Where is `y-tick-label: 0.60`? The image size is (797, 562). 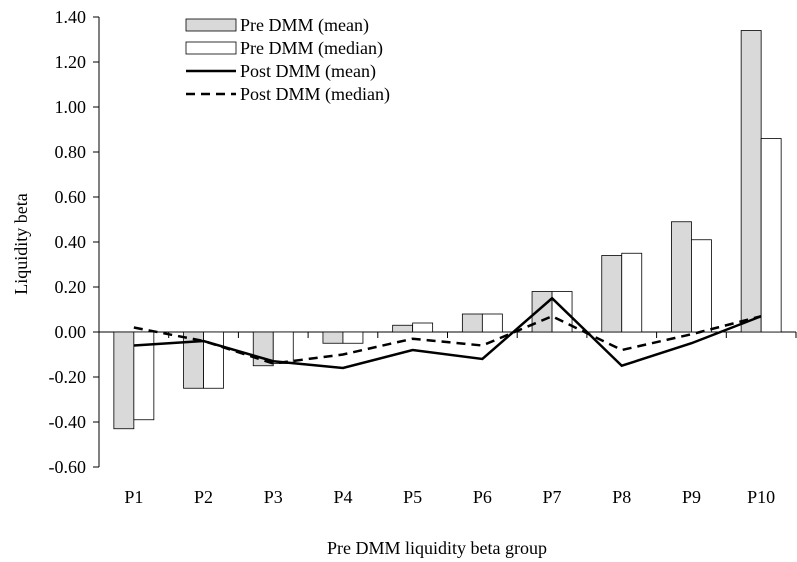 y-tick-label: 0.60 is located at coordinates (71, 197).